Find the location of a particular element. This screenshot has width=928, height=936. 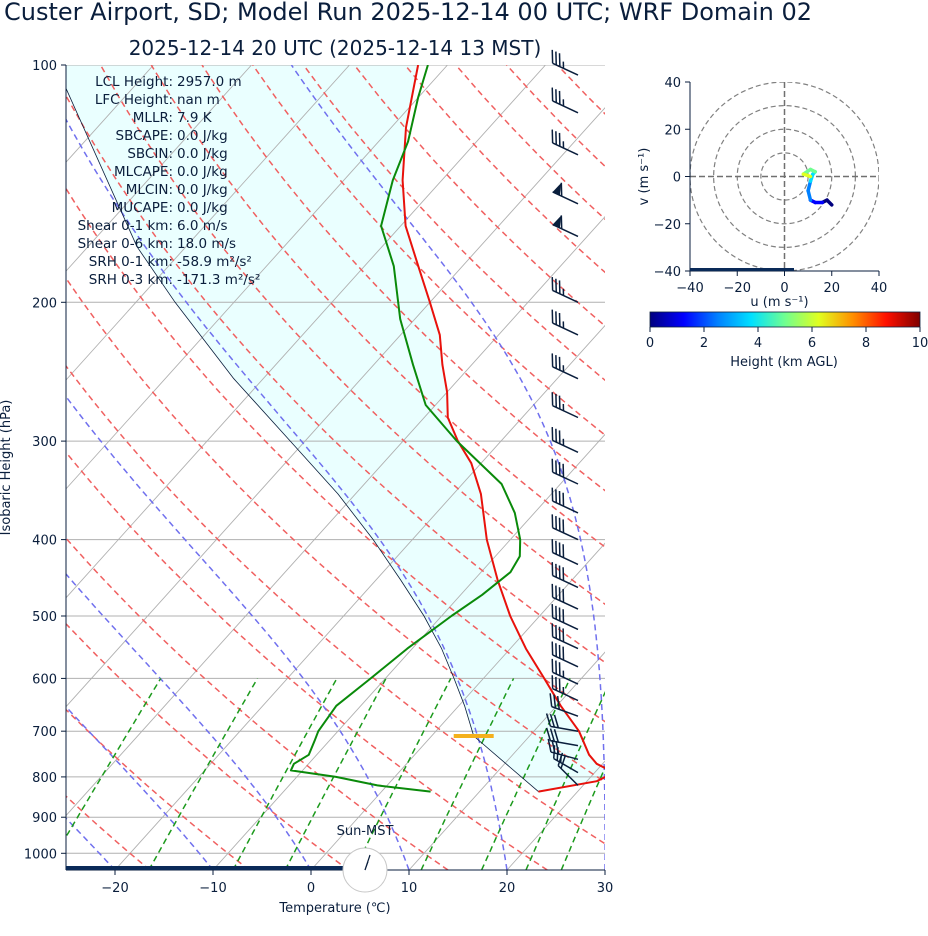

hodo-y-label: v (m s⁻¹) is located at coordinates (644, 177).